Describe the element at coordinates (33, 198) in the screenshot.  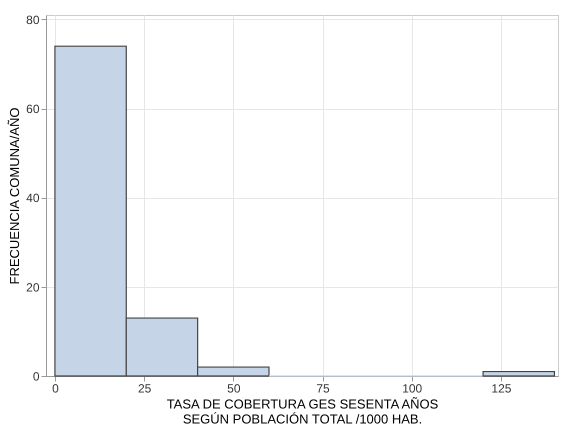
I see `y-tick-label: 40` at that location.